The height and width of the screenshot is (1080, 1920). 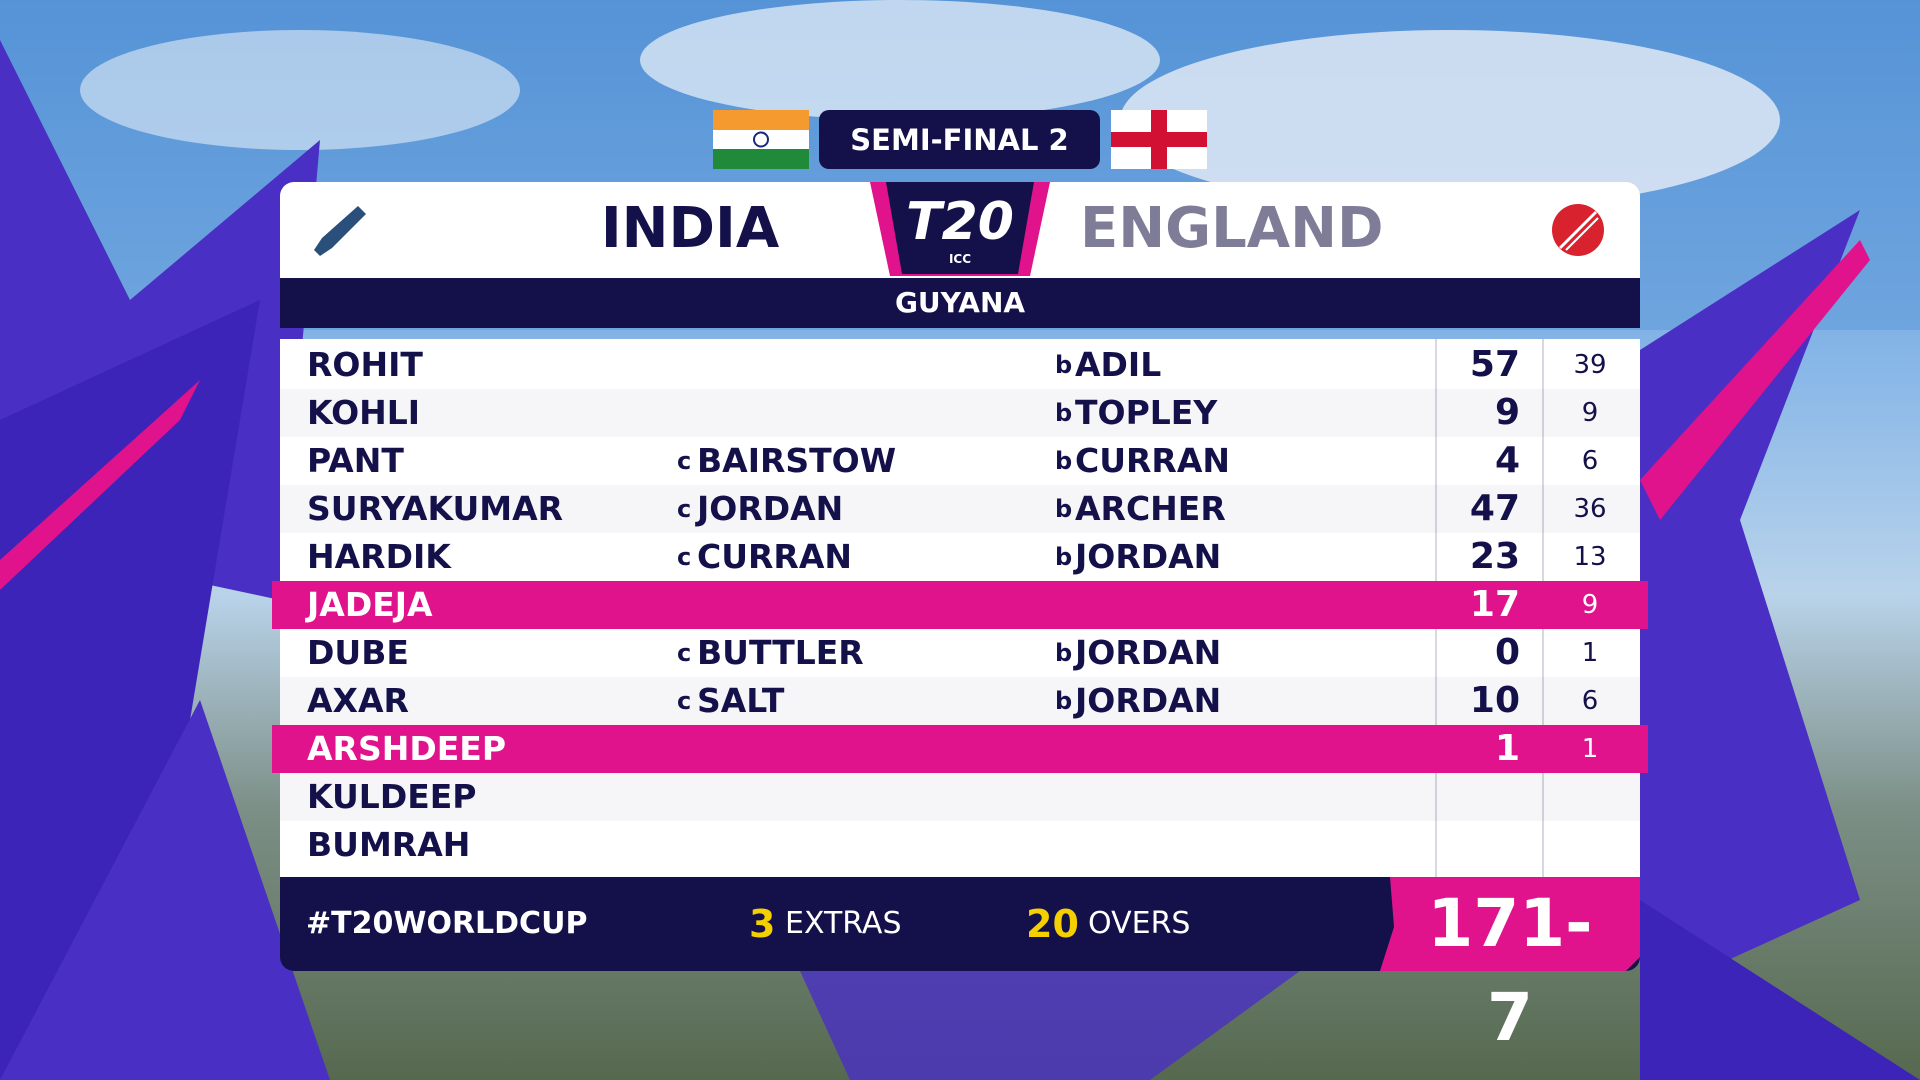 What do you see at coordinates (960, 966) in the screenshot?
I see `footer: #T20WORLDCUP 3 EXTRAS 20 OVERS 171-7` at bounding box center [960, 966].